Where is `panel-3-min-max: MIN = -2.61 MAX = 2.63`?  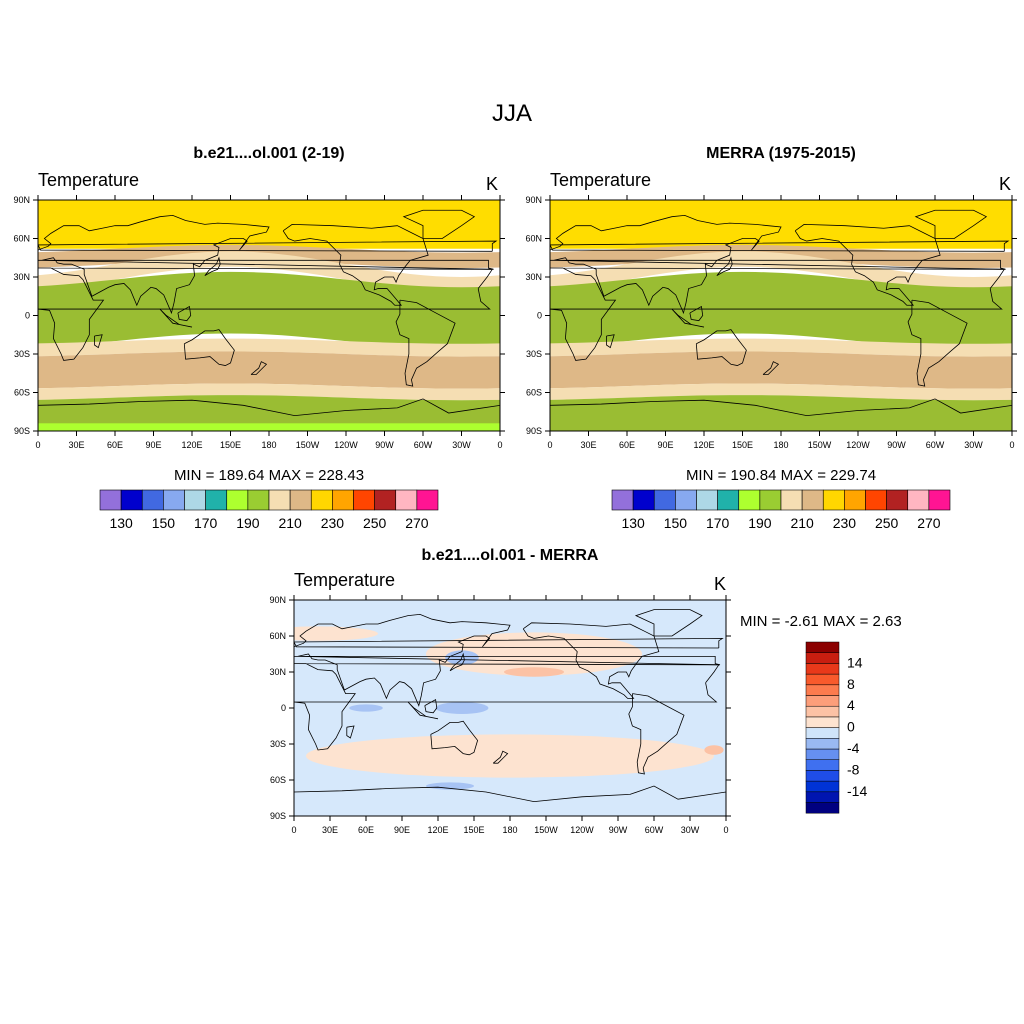 panel-3-min-max: MIN = -2.61 MAX = 2.63 is located at coordinates (821, 621).